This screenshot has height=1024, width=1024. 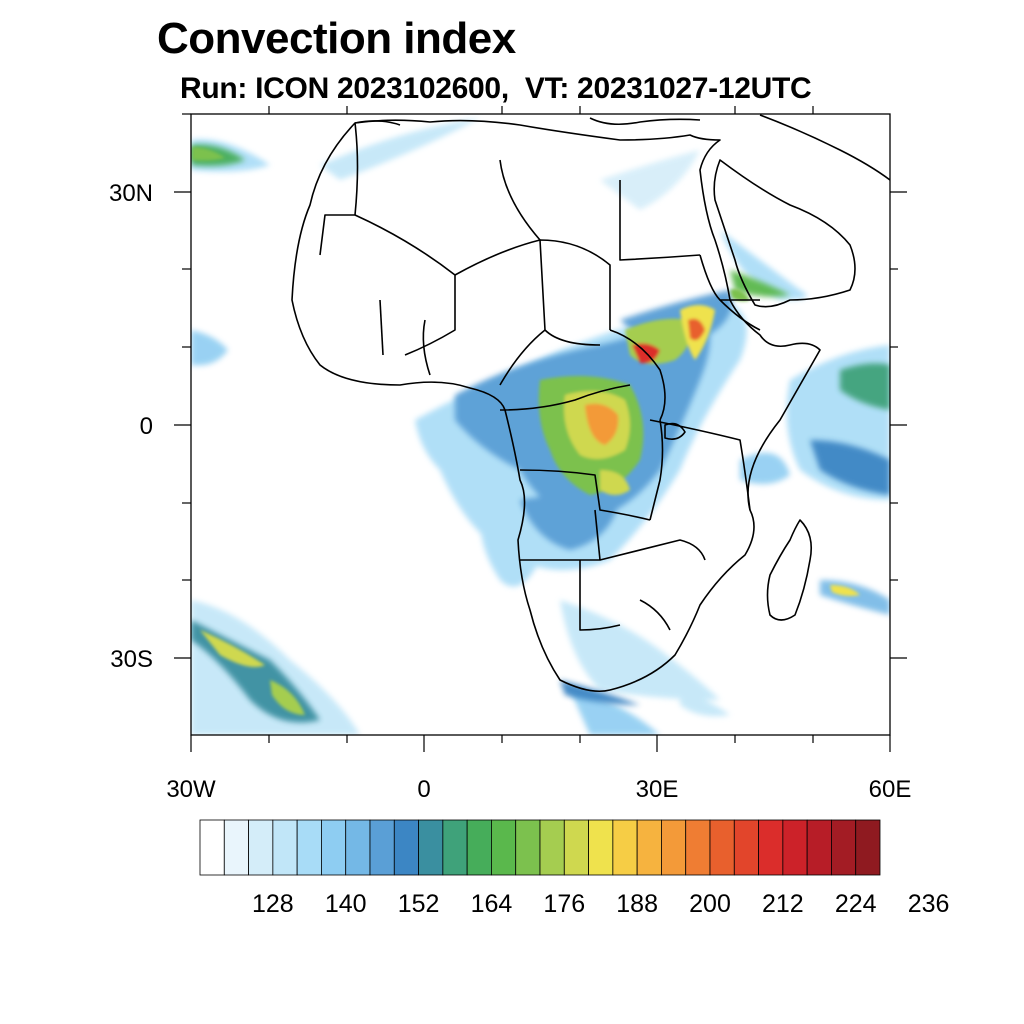 I want to click on lat-label-30s: 30S, so click(x=131, y=659).